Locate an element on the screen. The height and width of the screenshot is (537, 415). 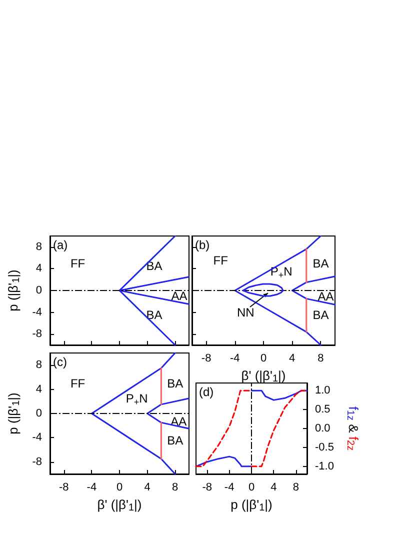
annotation: (a) is located at coordinates (60, 245).